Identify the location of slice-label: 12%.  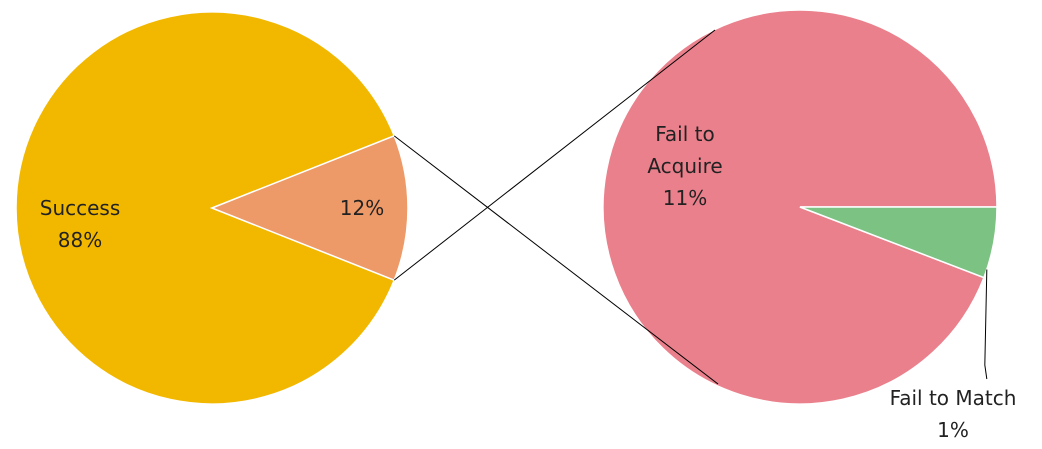
(362, 208).